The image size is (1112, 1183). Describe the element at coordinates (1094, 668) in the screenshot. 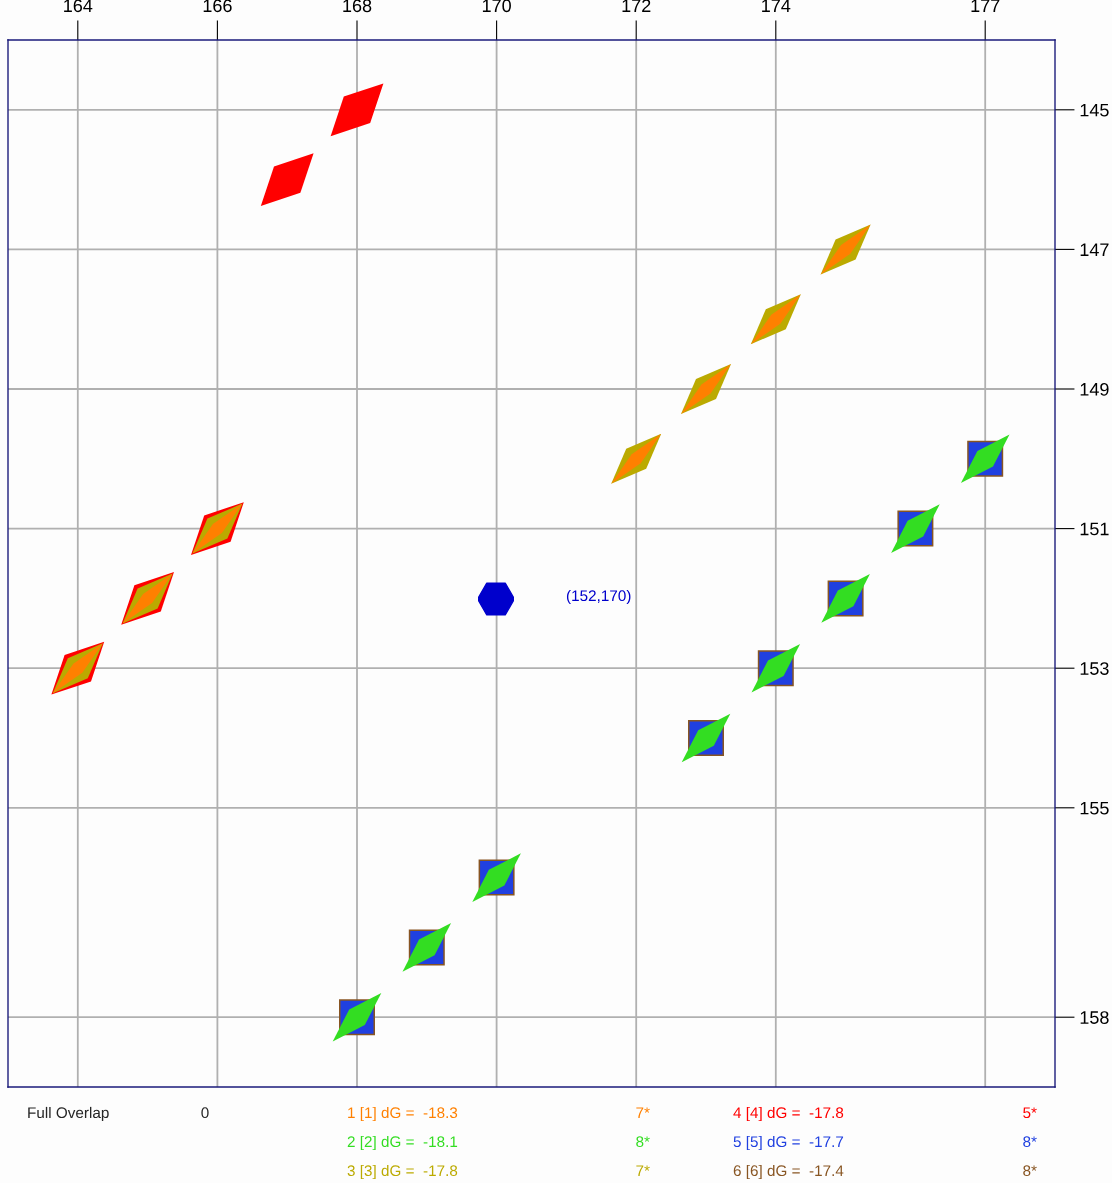

I see `y-tick-label: 153` at that location.